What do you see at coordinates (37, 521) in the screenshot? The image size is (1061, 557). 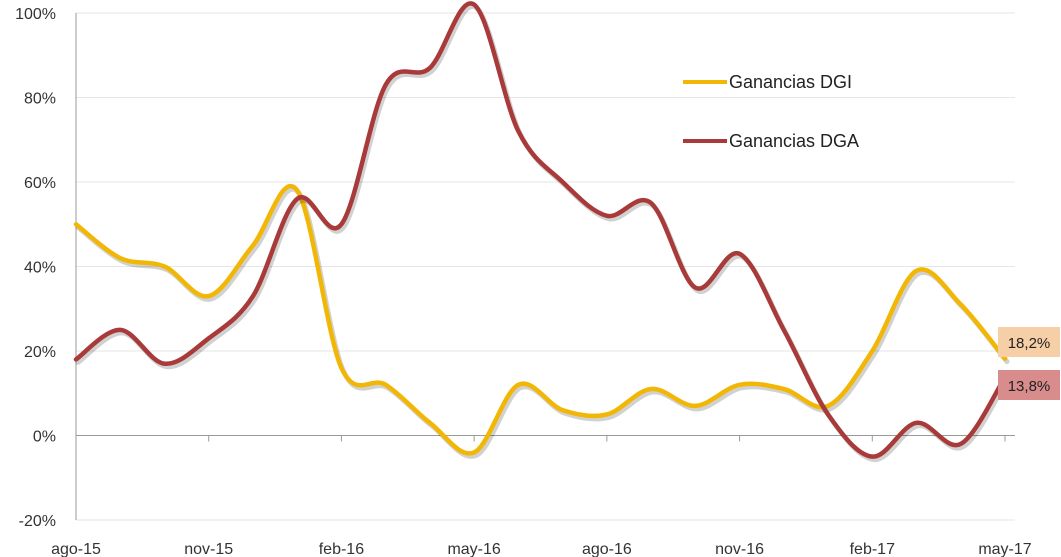 I see `y-tick-label: -20%` at bounding box center [37, 521].